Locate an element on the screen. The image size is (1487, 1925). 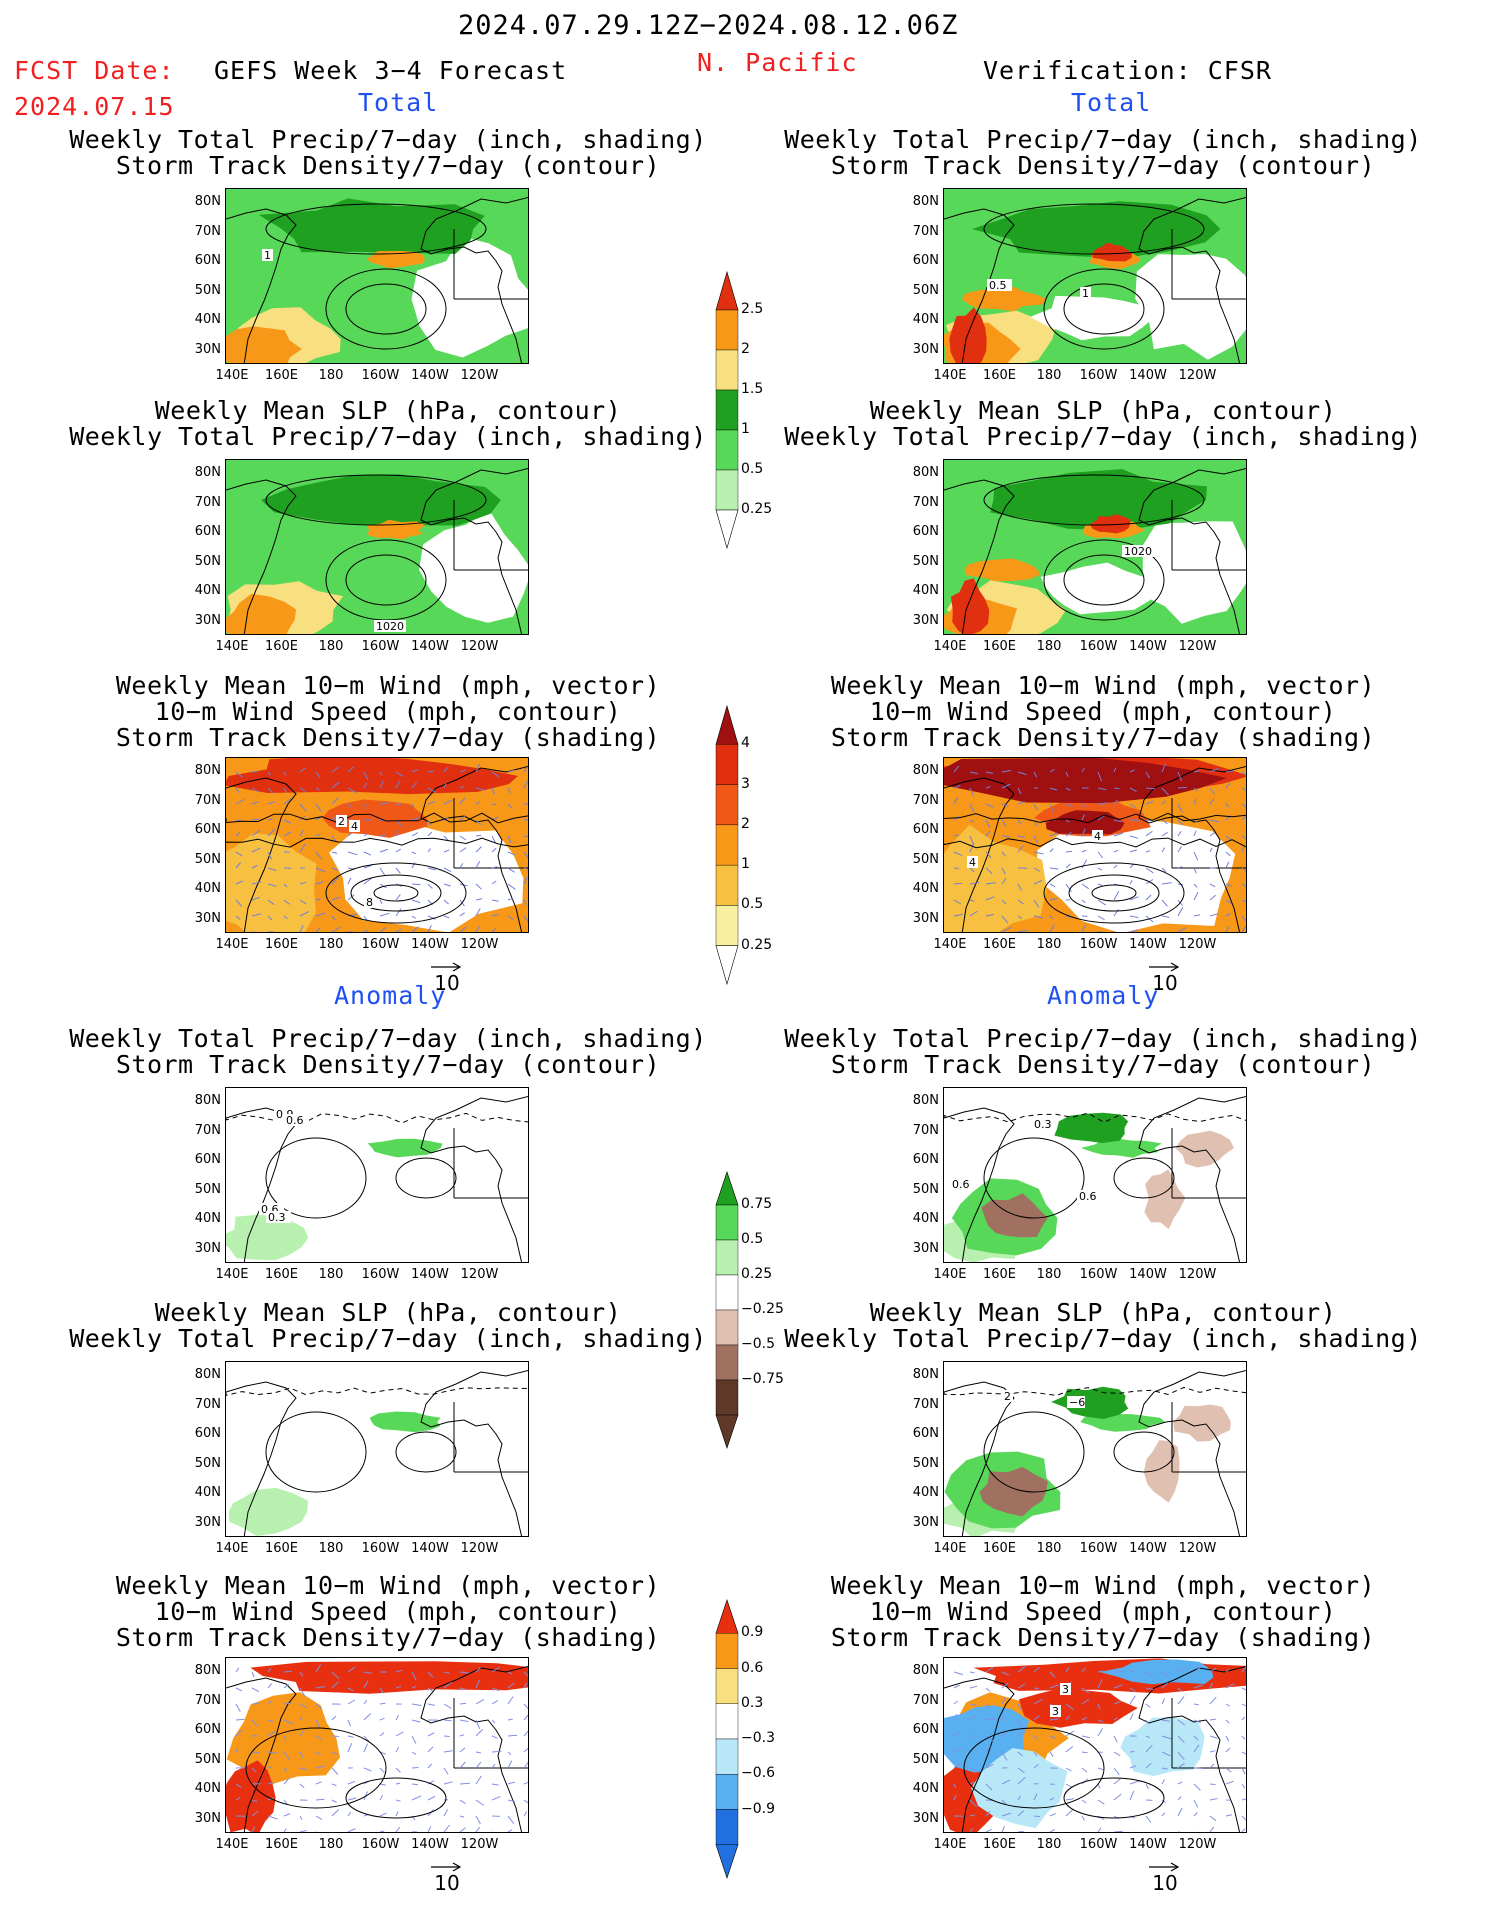
lon-tick-label: 140E is located at coordinates (950, 944).